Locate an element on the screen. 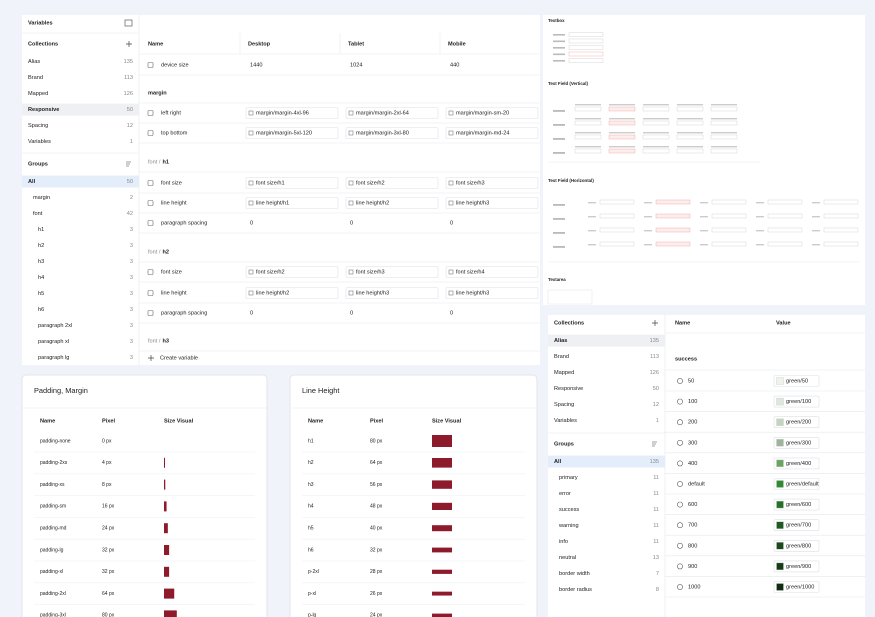  alias-value: font size/h2 is located at coordinates (270, 272).